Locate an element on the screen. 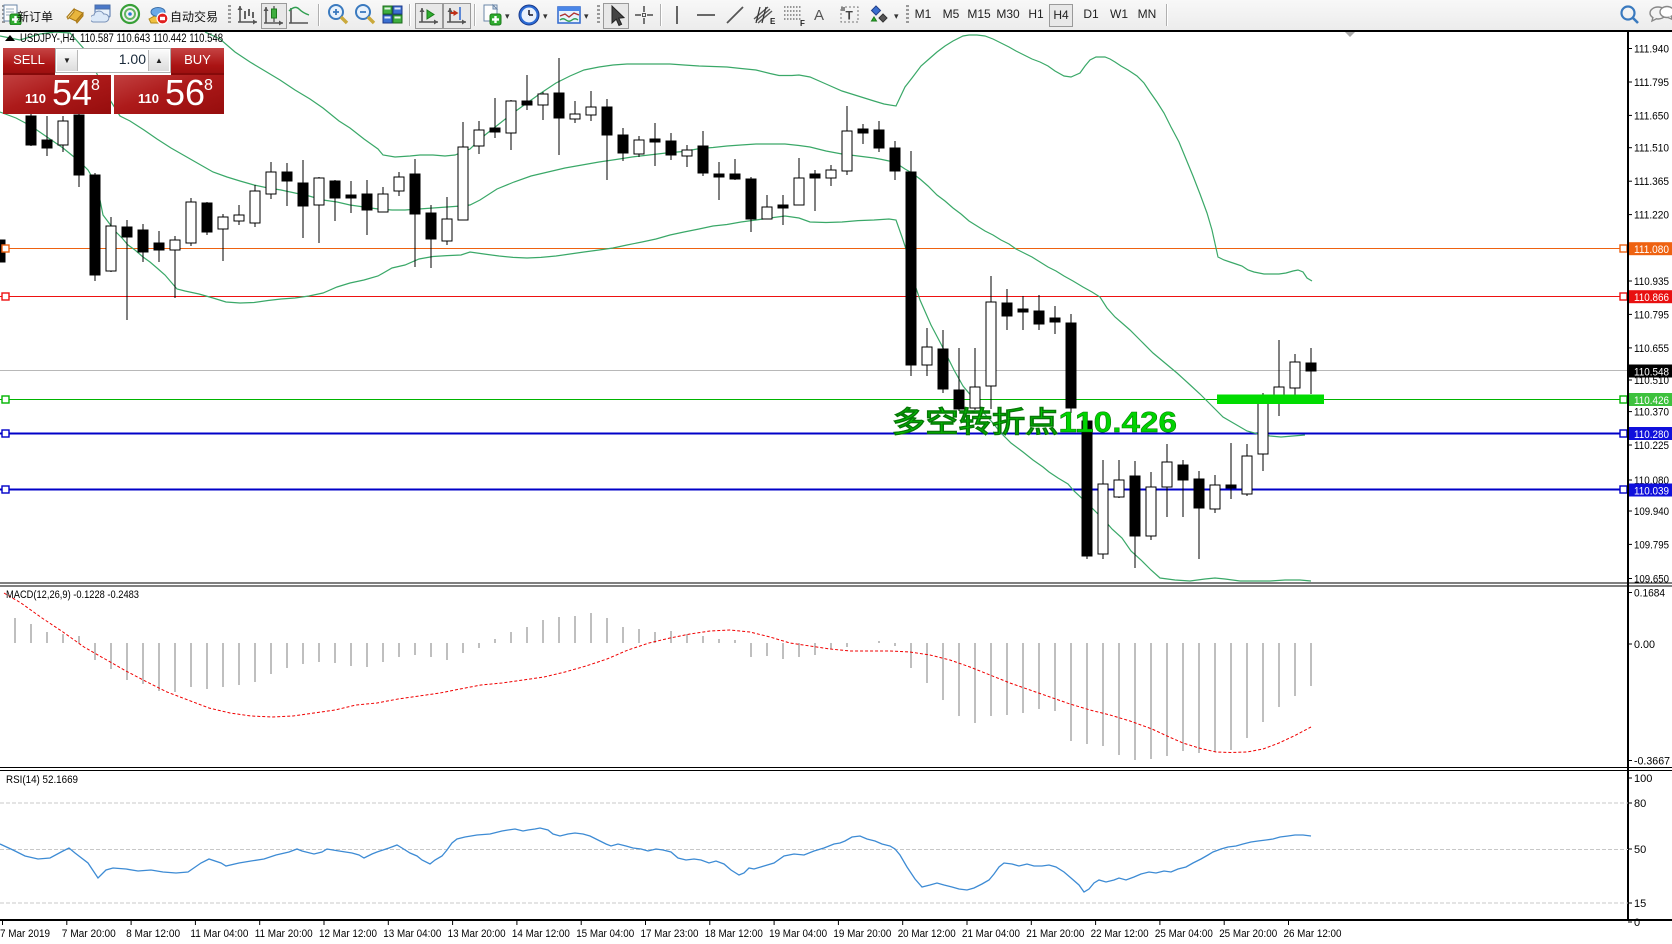  svg-text: -0.3667 is located at coordinates (1652, 762).